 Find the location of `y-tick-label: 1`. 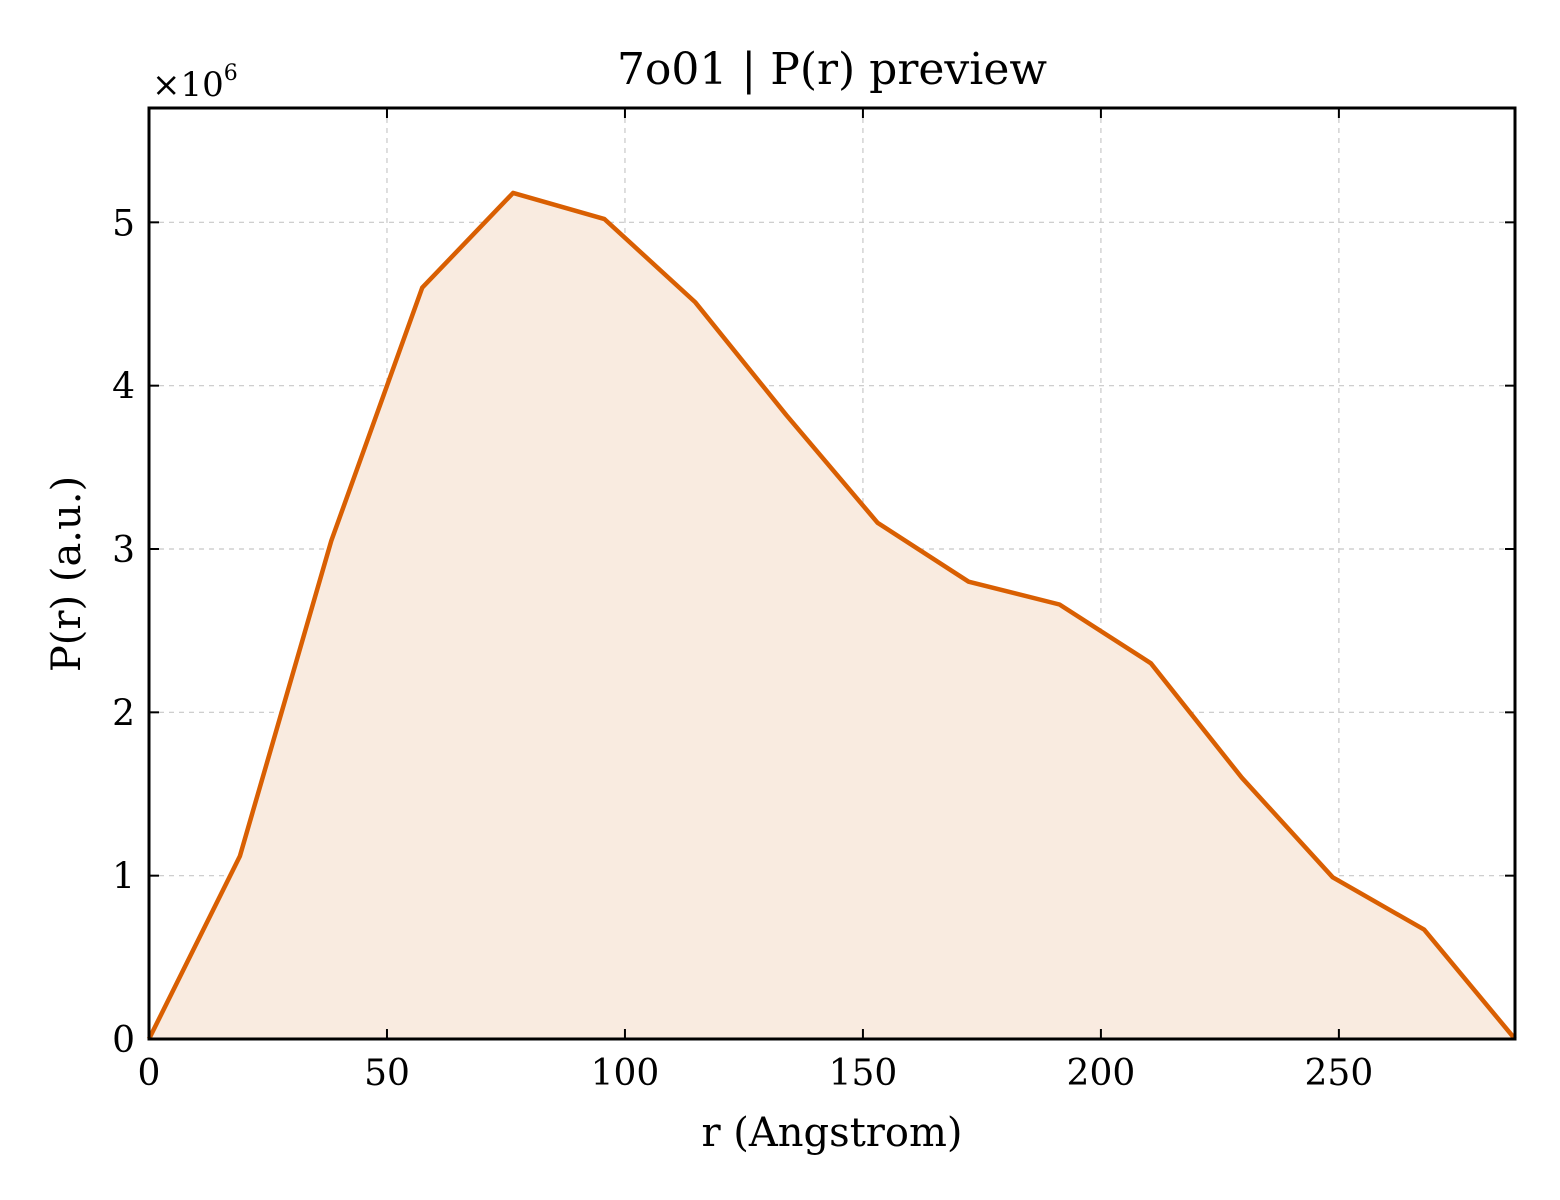

y-tick-label: 1 is located at coordinates (123, 877).